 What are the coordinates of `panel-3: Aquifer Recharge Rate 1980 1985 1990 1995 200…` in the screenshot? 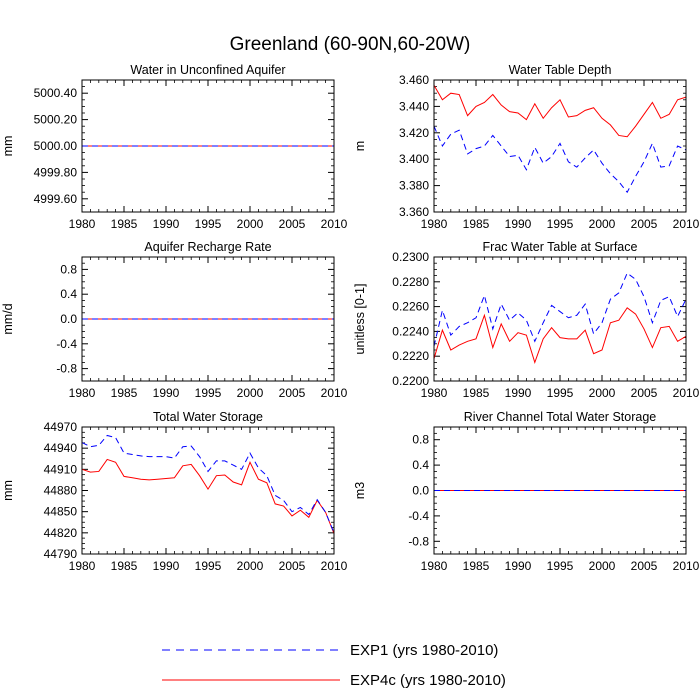 It's located at (174, 320).